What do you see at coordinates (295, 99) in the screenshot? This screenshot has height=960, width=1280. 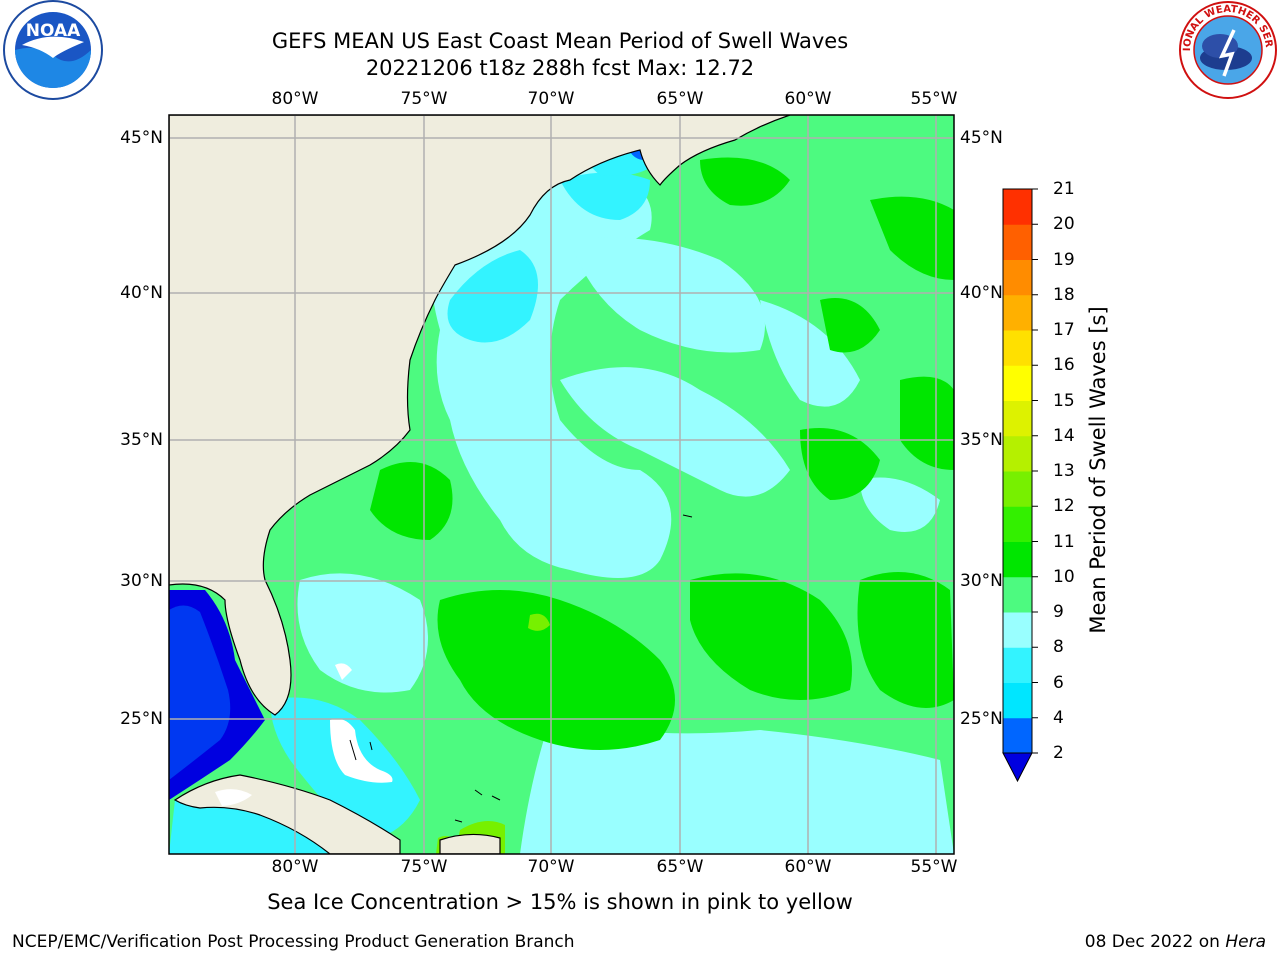 I see `lon-label-top: 80°W` at bounding box center [295, 99].